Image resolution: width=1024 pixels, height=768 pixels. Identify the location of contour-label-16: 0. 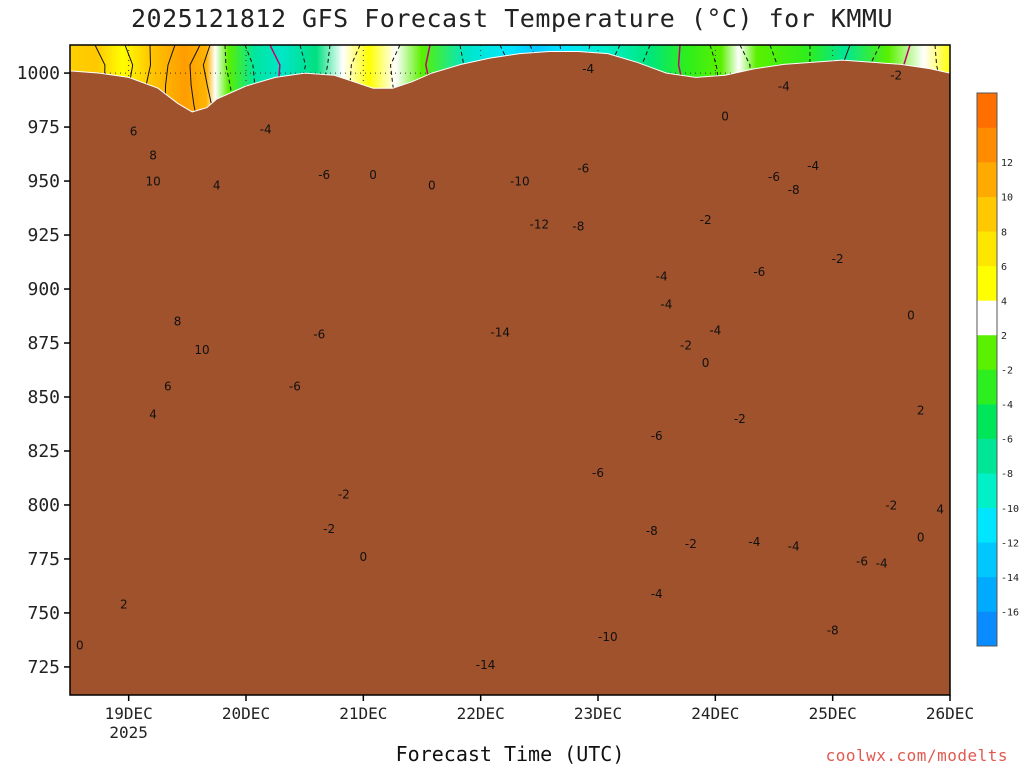
(363, 557).